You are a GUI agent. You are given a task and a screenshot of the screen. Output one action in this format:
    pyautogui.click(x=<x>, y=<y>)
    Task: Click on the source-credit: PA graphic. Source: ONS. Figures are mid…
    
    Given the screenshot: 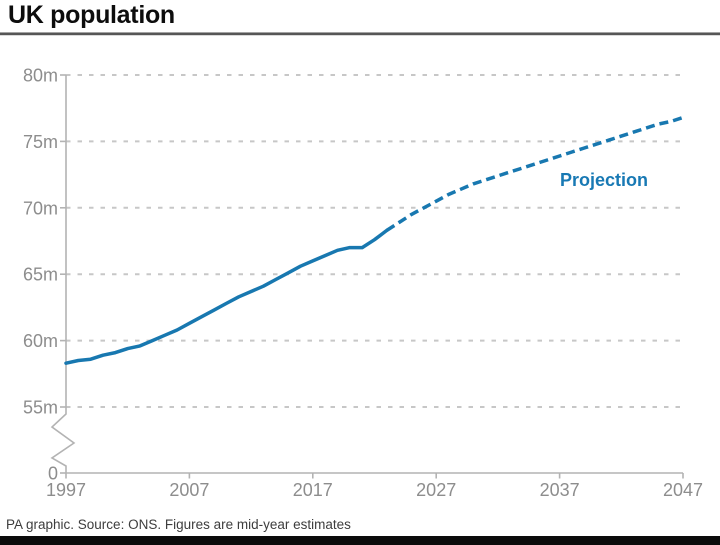 What is the action you would take?
    pyautogui.click(x=178, y=524)
    